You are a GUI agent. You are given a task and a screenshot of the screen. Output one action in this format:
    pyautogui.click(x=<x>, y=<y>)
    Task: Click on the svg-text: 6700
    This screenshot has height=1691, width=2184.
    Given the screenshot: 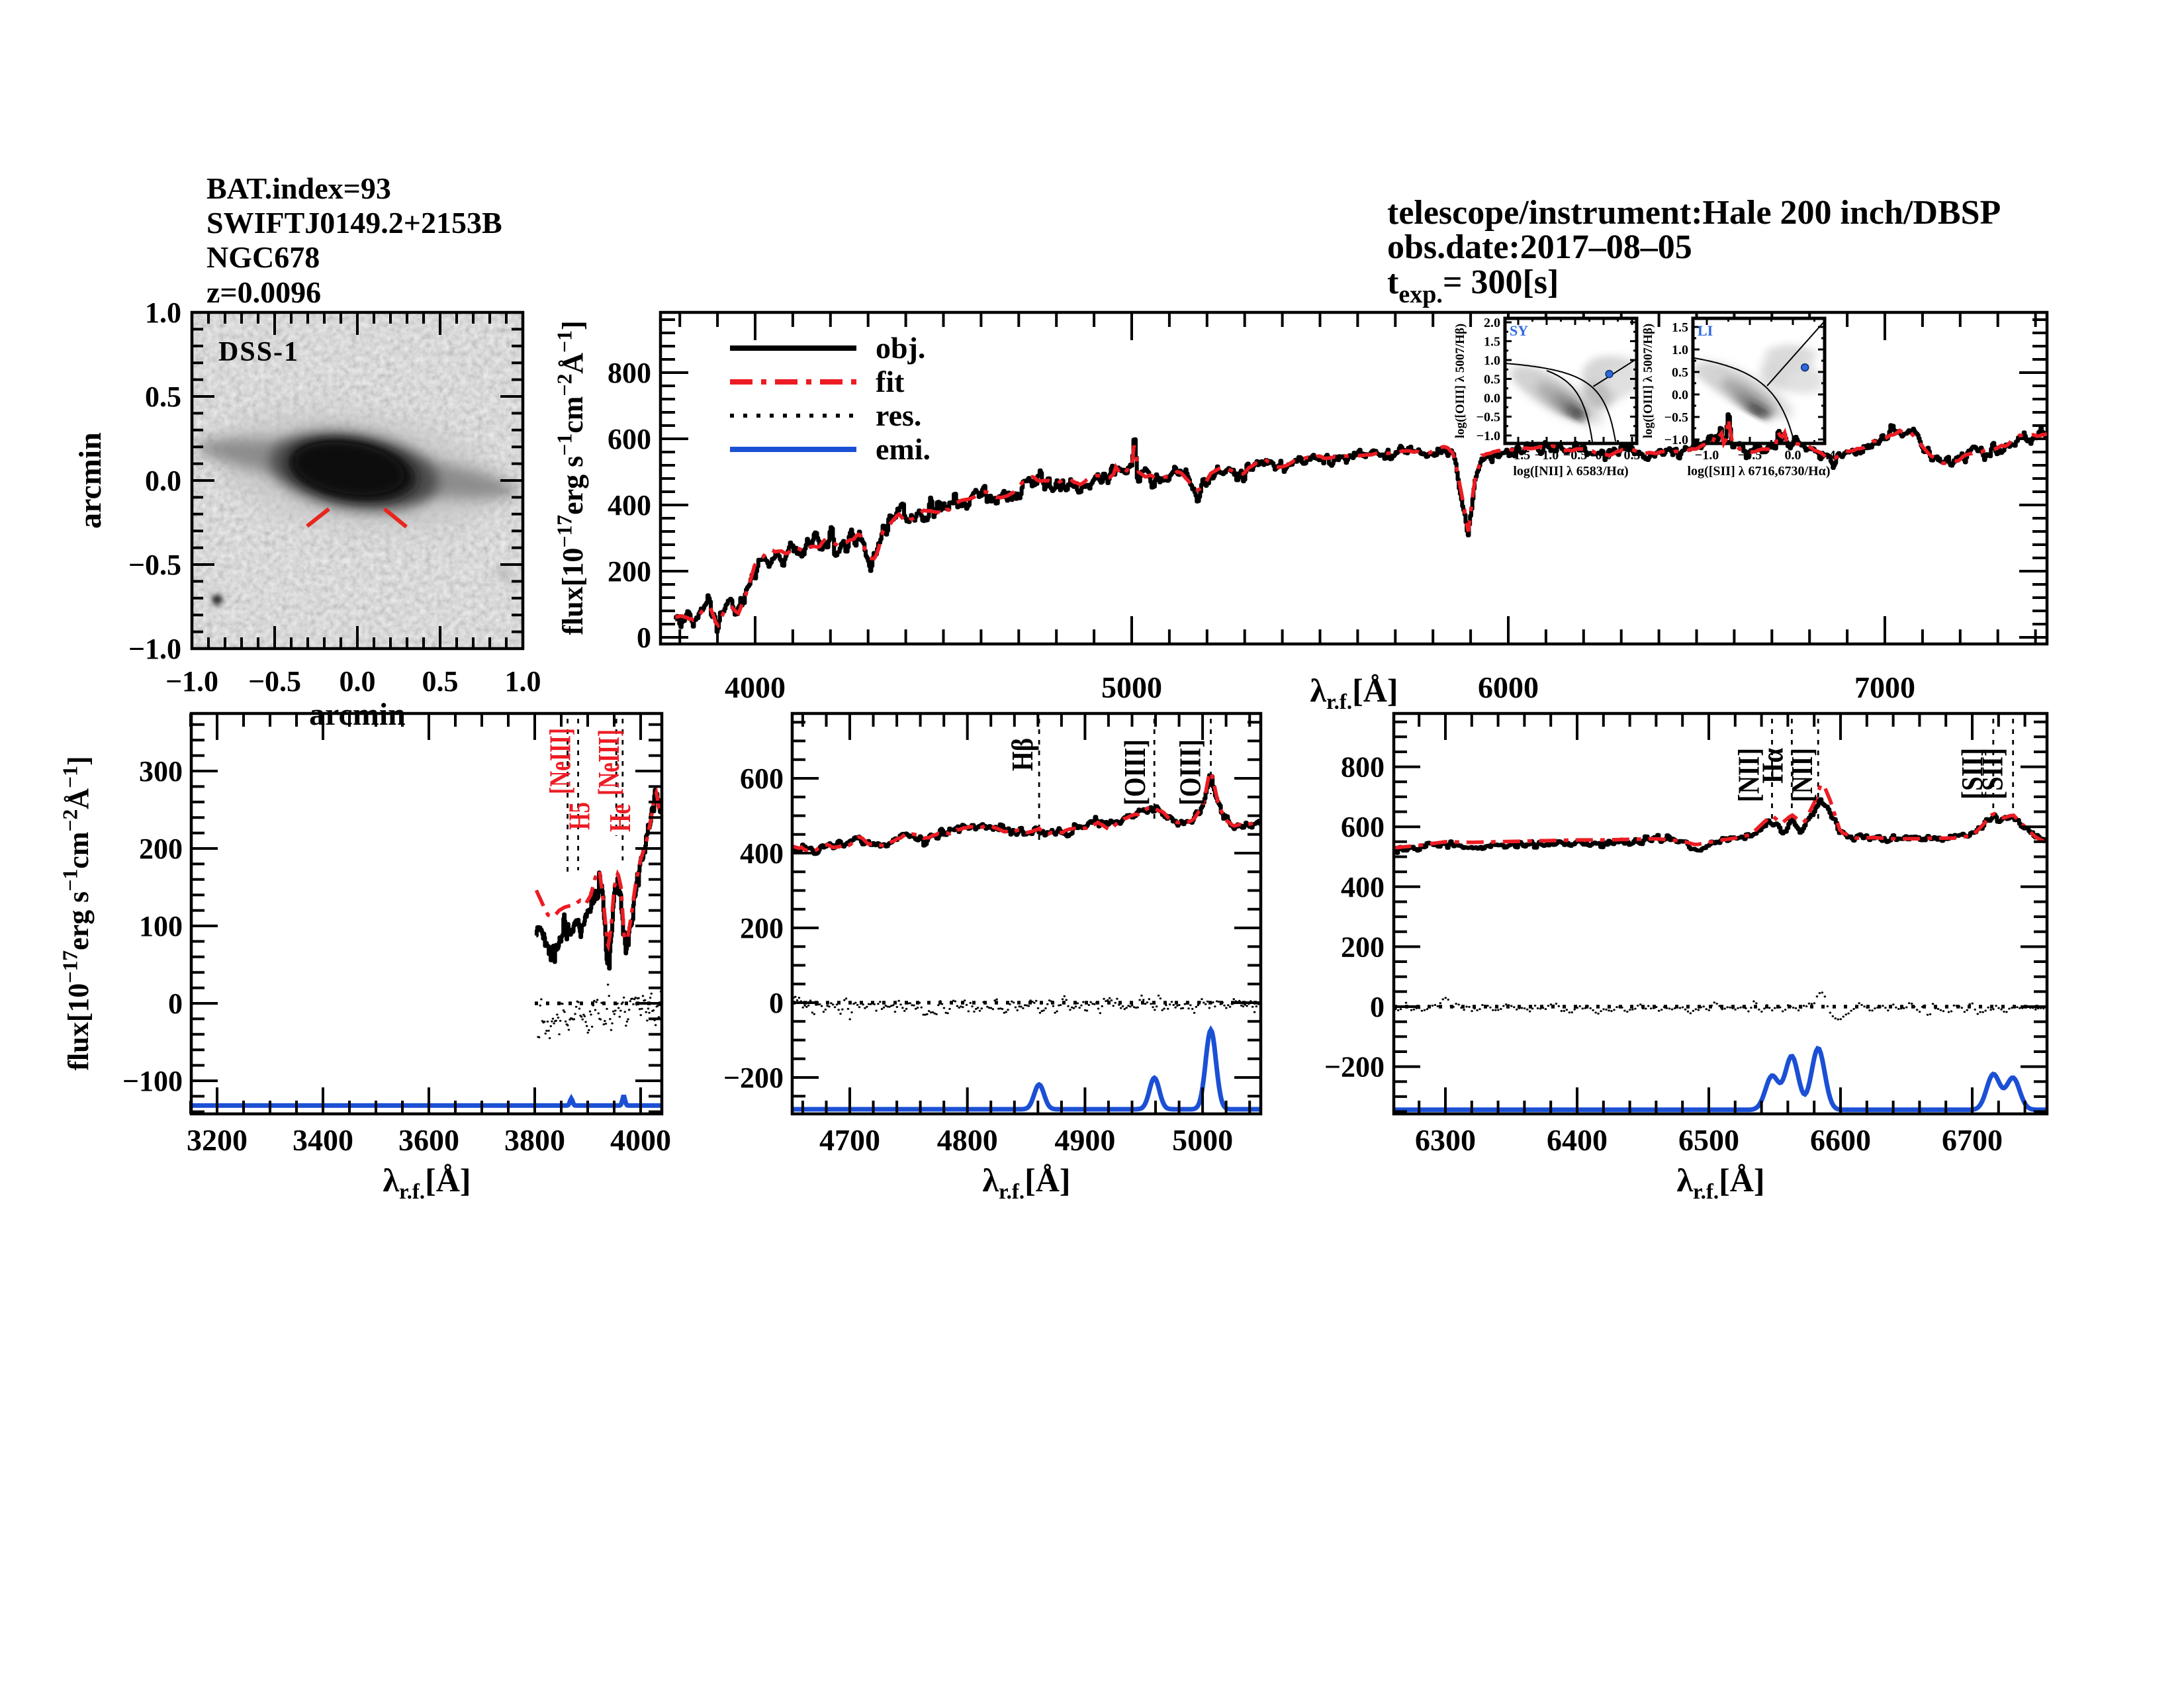 What is the action you would take?
    pyautogui.click(x=1972, y=1140)
    